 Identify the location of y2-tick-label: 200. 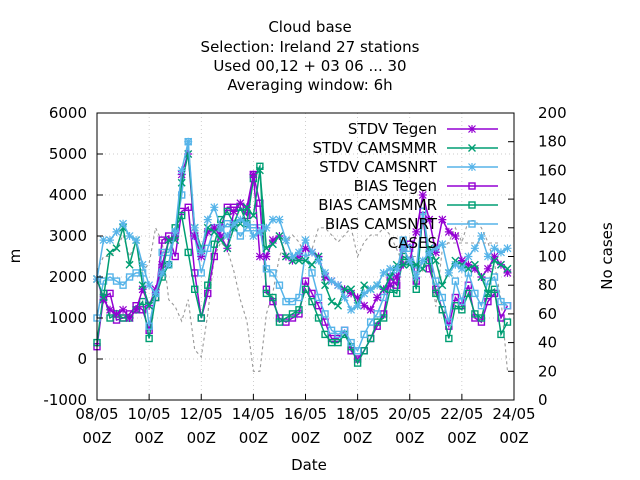
(552, 113).